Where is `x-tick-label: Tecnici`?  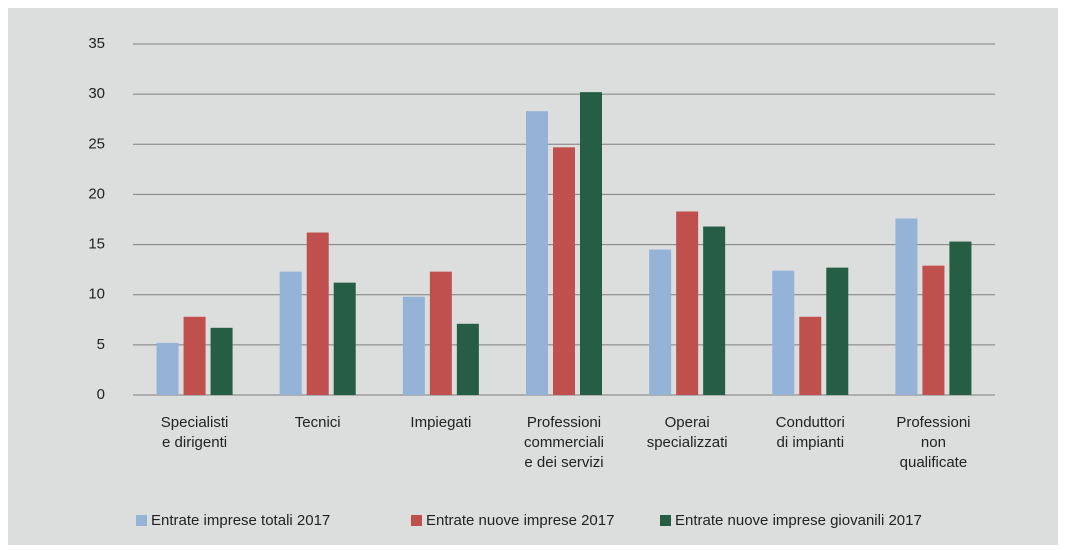
x-tick-label: Tecnici is located at coordinates (318, 422).